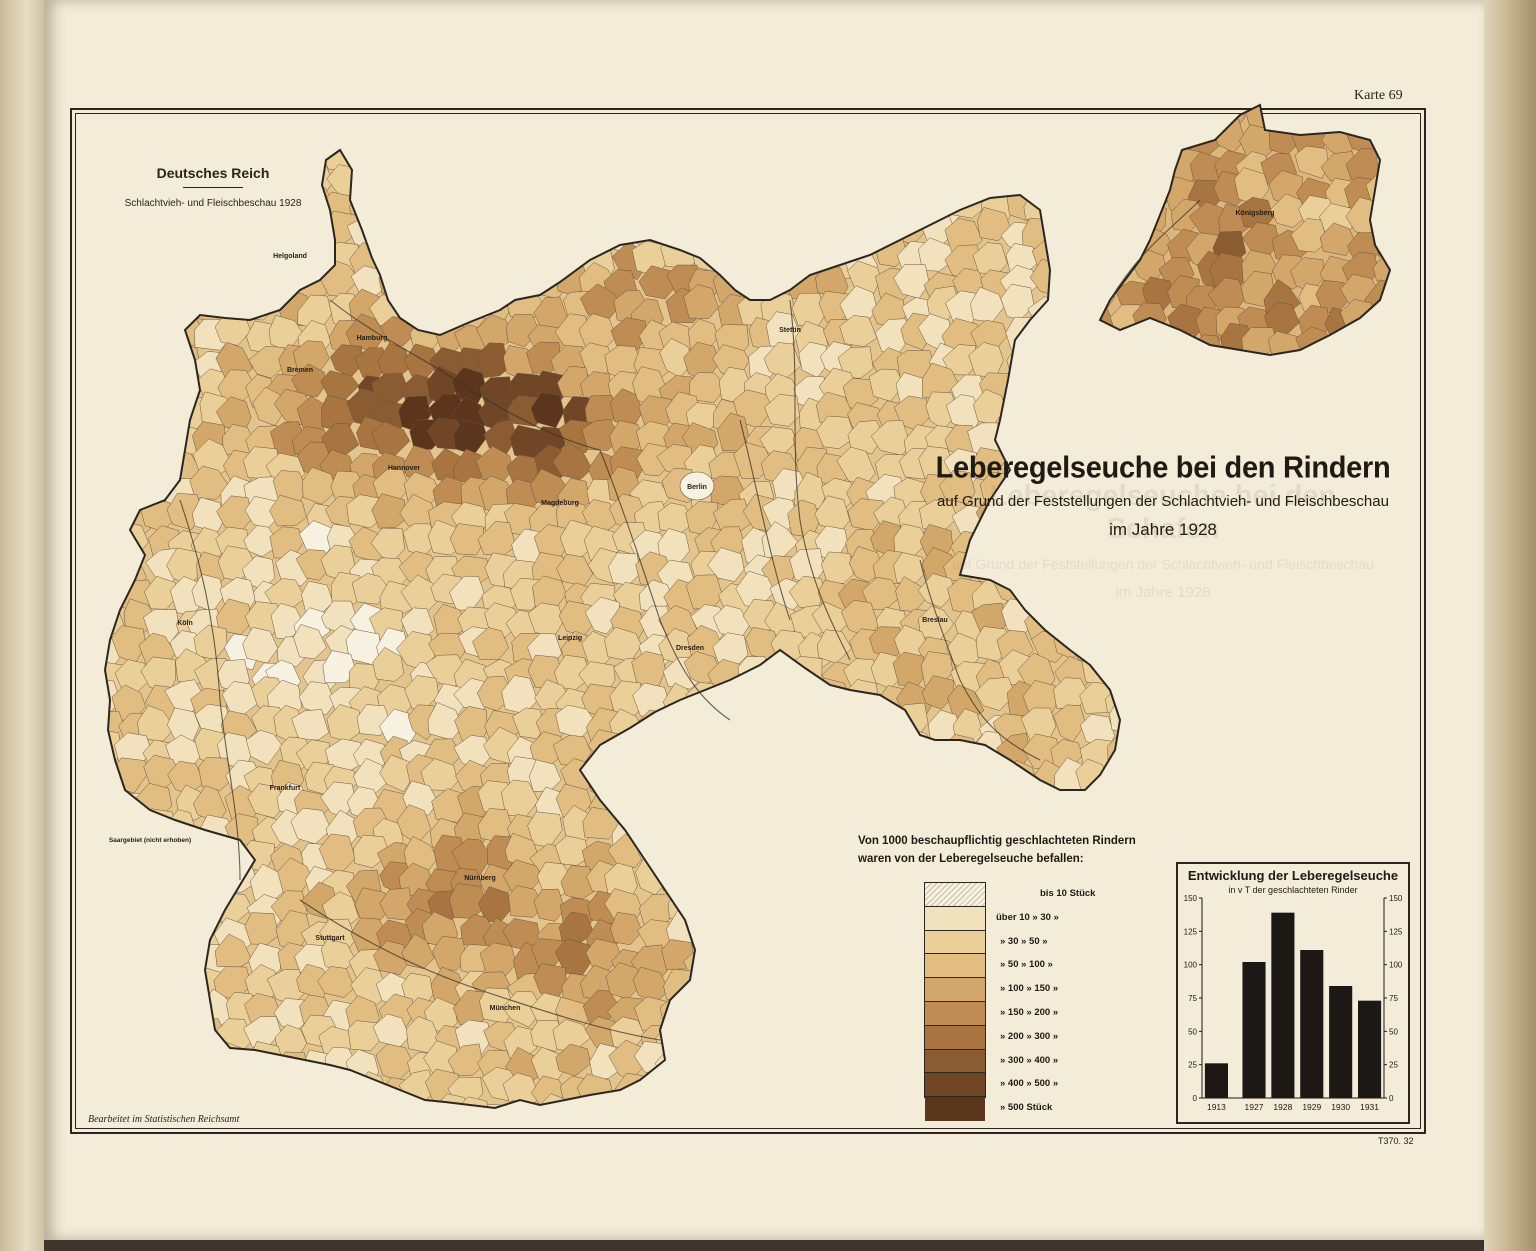 Image resolution: width=1536 pixels, height=1251 pixels. I want to click on x-tick-label: 1913, so click(1216, 1107).